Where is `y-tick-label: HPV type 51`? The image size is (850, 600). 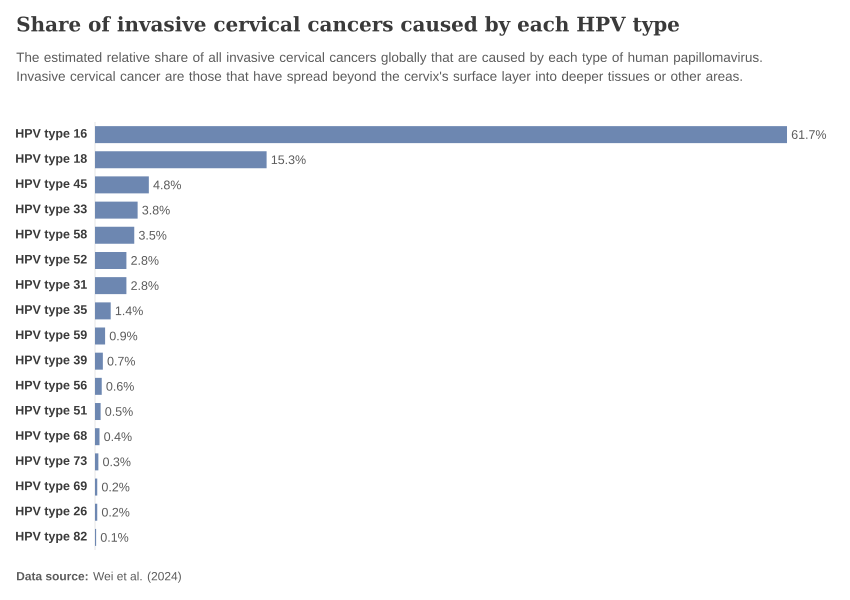
y-tick-label: HPV type 51 is located at coordinates (51, 412).